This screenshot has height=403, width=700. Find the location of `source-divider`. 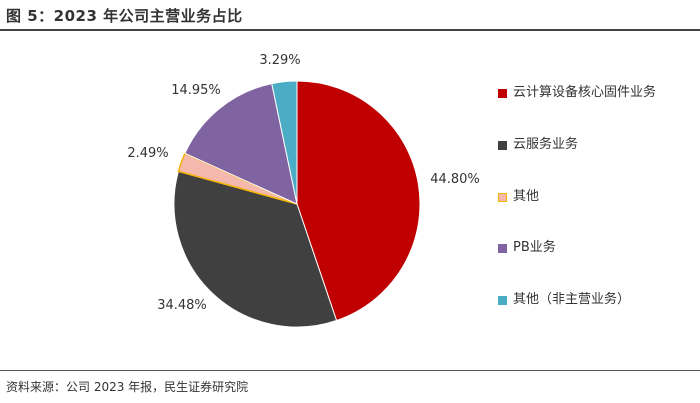

source-divider is located at coordinates (350, 370).